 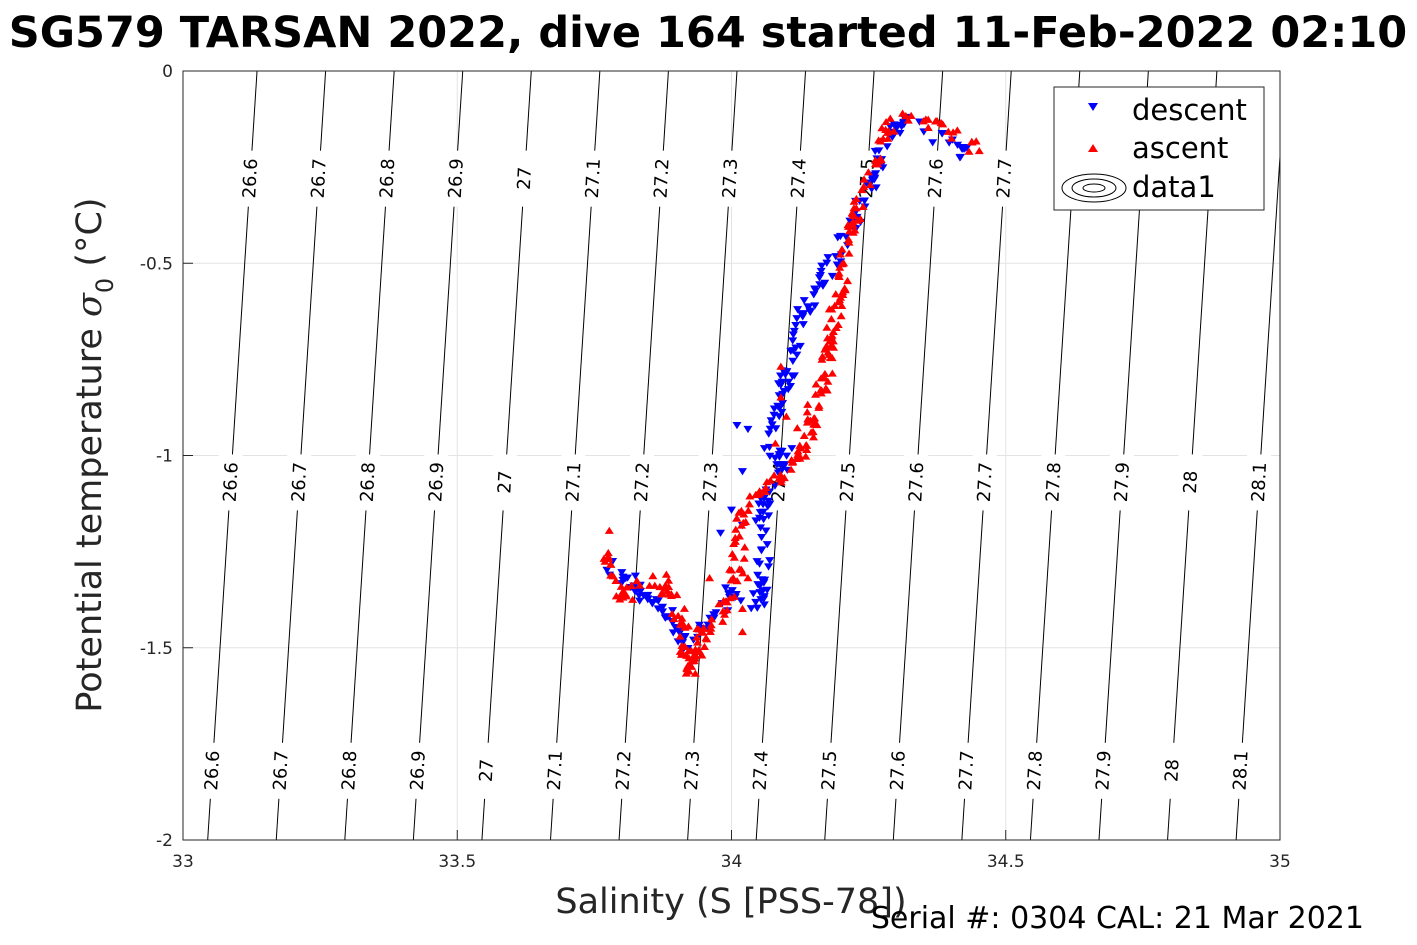 I want to click on contour-label-27.7: 27.7, so click(x=985, y=482).